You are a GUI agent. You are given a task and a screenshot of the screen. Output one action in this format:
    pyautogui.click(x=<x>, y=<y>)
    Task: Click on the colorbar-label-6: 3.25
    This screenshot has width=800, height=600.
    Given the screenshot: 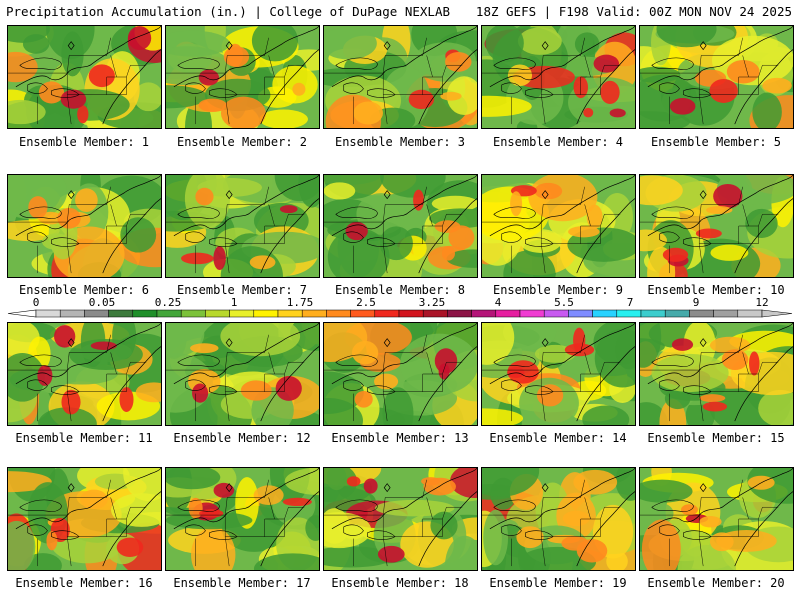 What is the action you would take?
    pyautogui.click(x=432, y=302)
    